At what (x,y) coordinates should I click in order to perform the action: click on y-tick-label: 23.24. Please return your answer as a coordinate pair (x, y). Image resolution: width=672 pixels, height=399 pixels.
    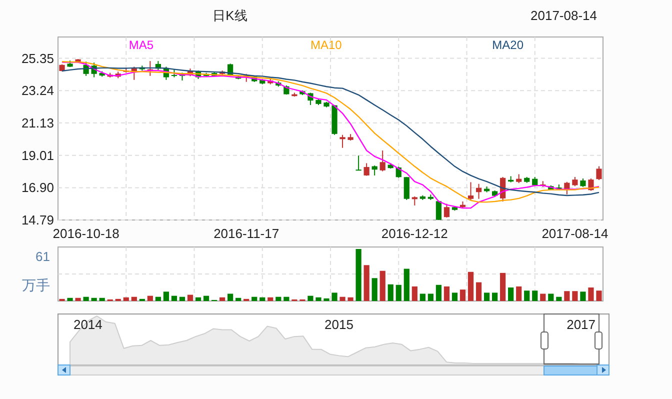
    Looking at the image, I should click on (37, 90).